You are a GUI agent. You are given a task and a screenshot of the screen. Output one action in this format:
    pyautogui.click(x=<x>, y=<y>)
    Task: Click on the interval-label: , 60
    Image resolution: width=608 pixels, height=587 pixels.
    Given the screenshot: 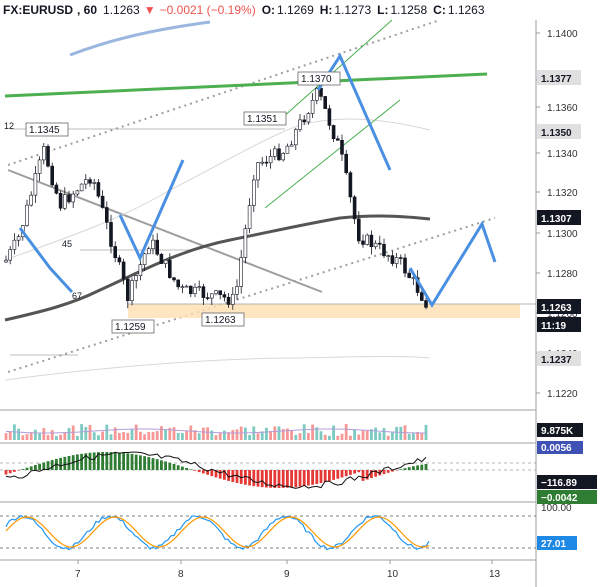 What is the action you would take?
    pyautogui.click(x=87, y=10)
    